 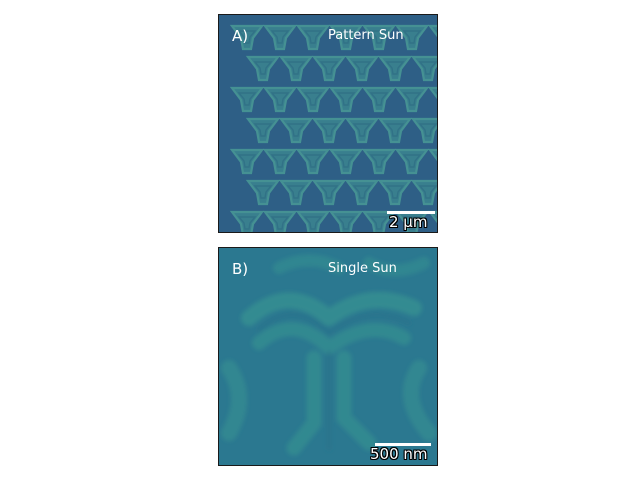 What do you see at coordinates (362, 268) in the screenshot?
I see `panel-title: Single Sun` at bounding box center [362, 268].